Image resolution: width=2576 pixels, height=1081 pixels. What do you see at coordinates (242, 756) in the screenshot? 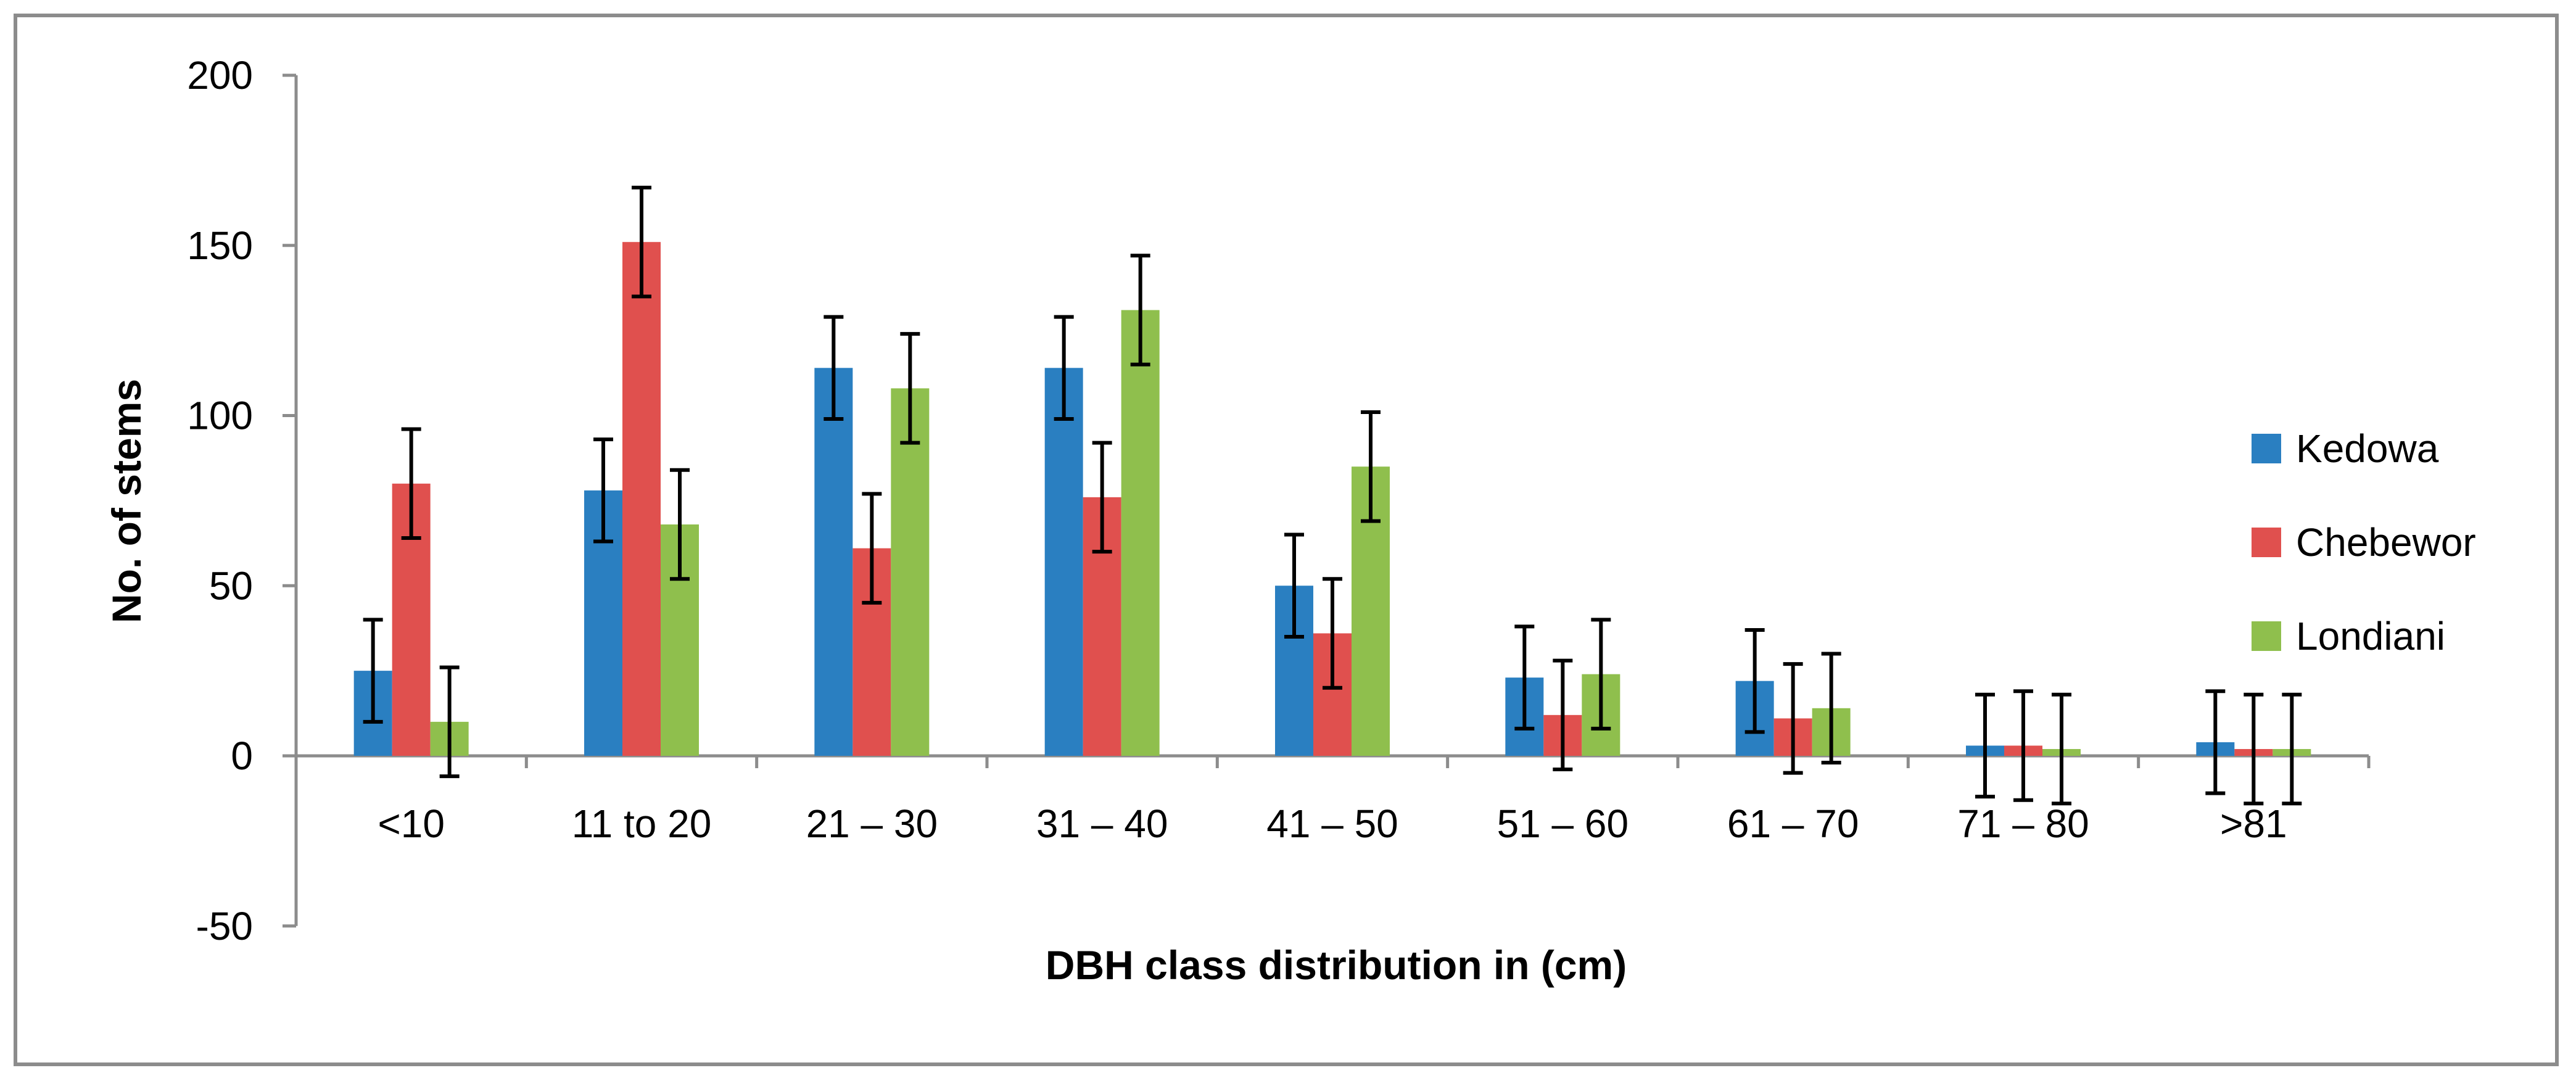
I see `y-tick-label: 0` at bounding box center [242, 756].